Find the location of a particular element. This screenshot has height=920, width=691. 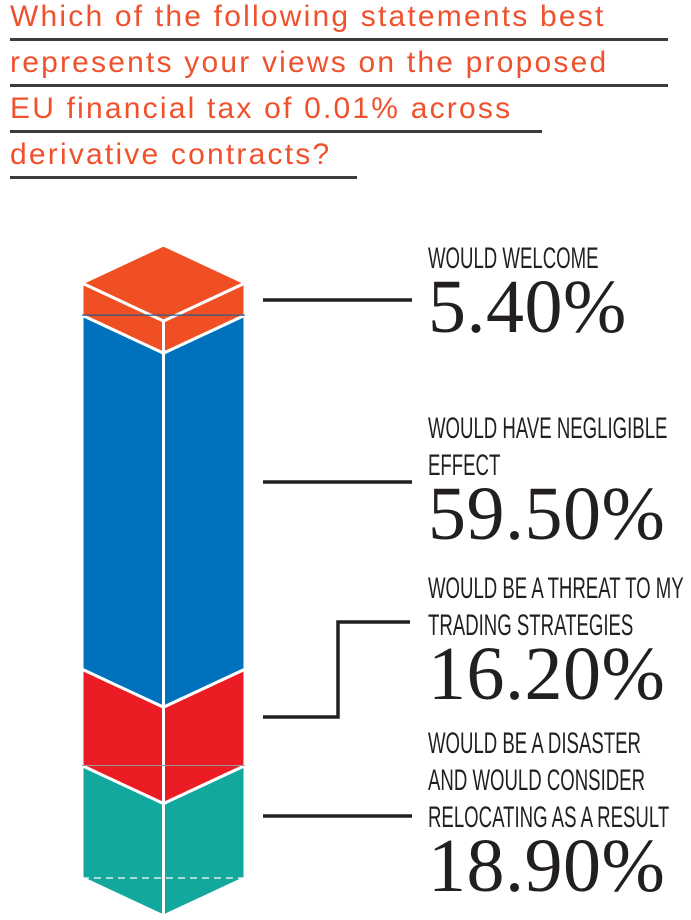

callout-label-line: AND WOULD CONSIDER is located at coordinates (537, 780).